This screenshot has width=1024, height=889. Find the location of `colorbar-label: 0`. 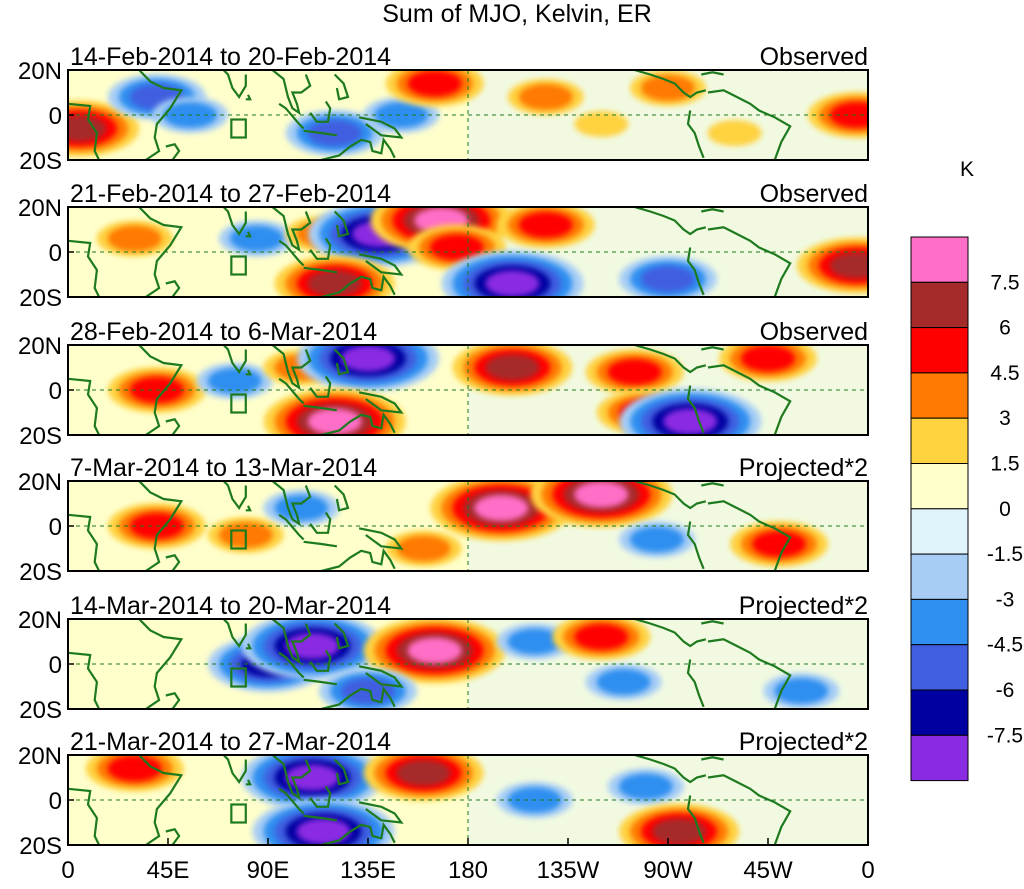

colorbar-label: 0 is located at coordinates (1005, 509).